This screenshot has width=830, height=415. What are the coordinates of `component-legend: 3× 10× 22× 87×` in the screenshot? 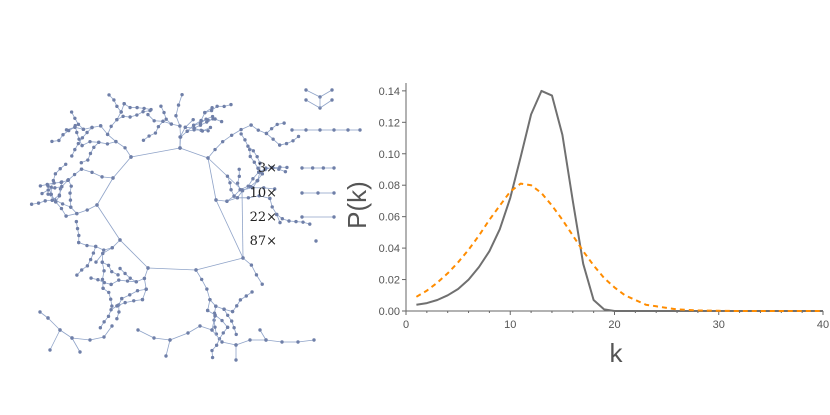 It's located at (263, 205).